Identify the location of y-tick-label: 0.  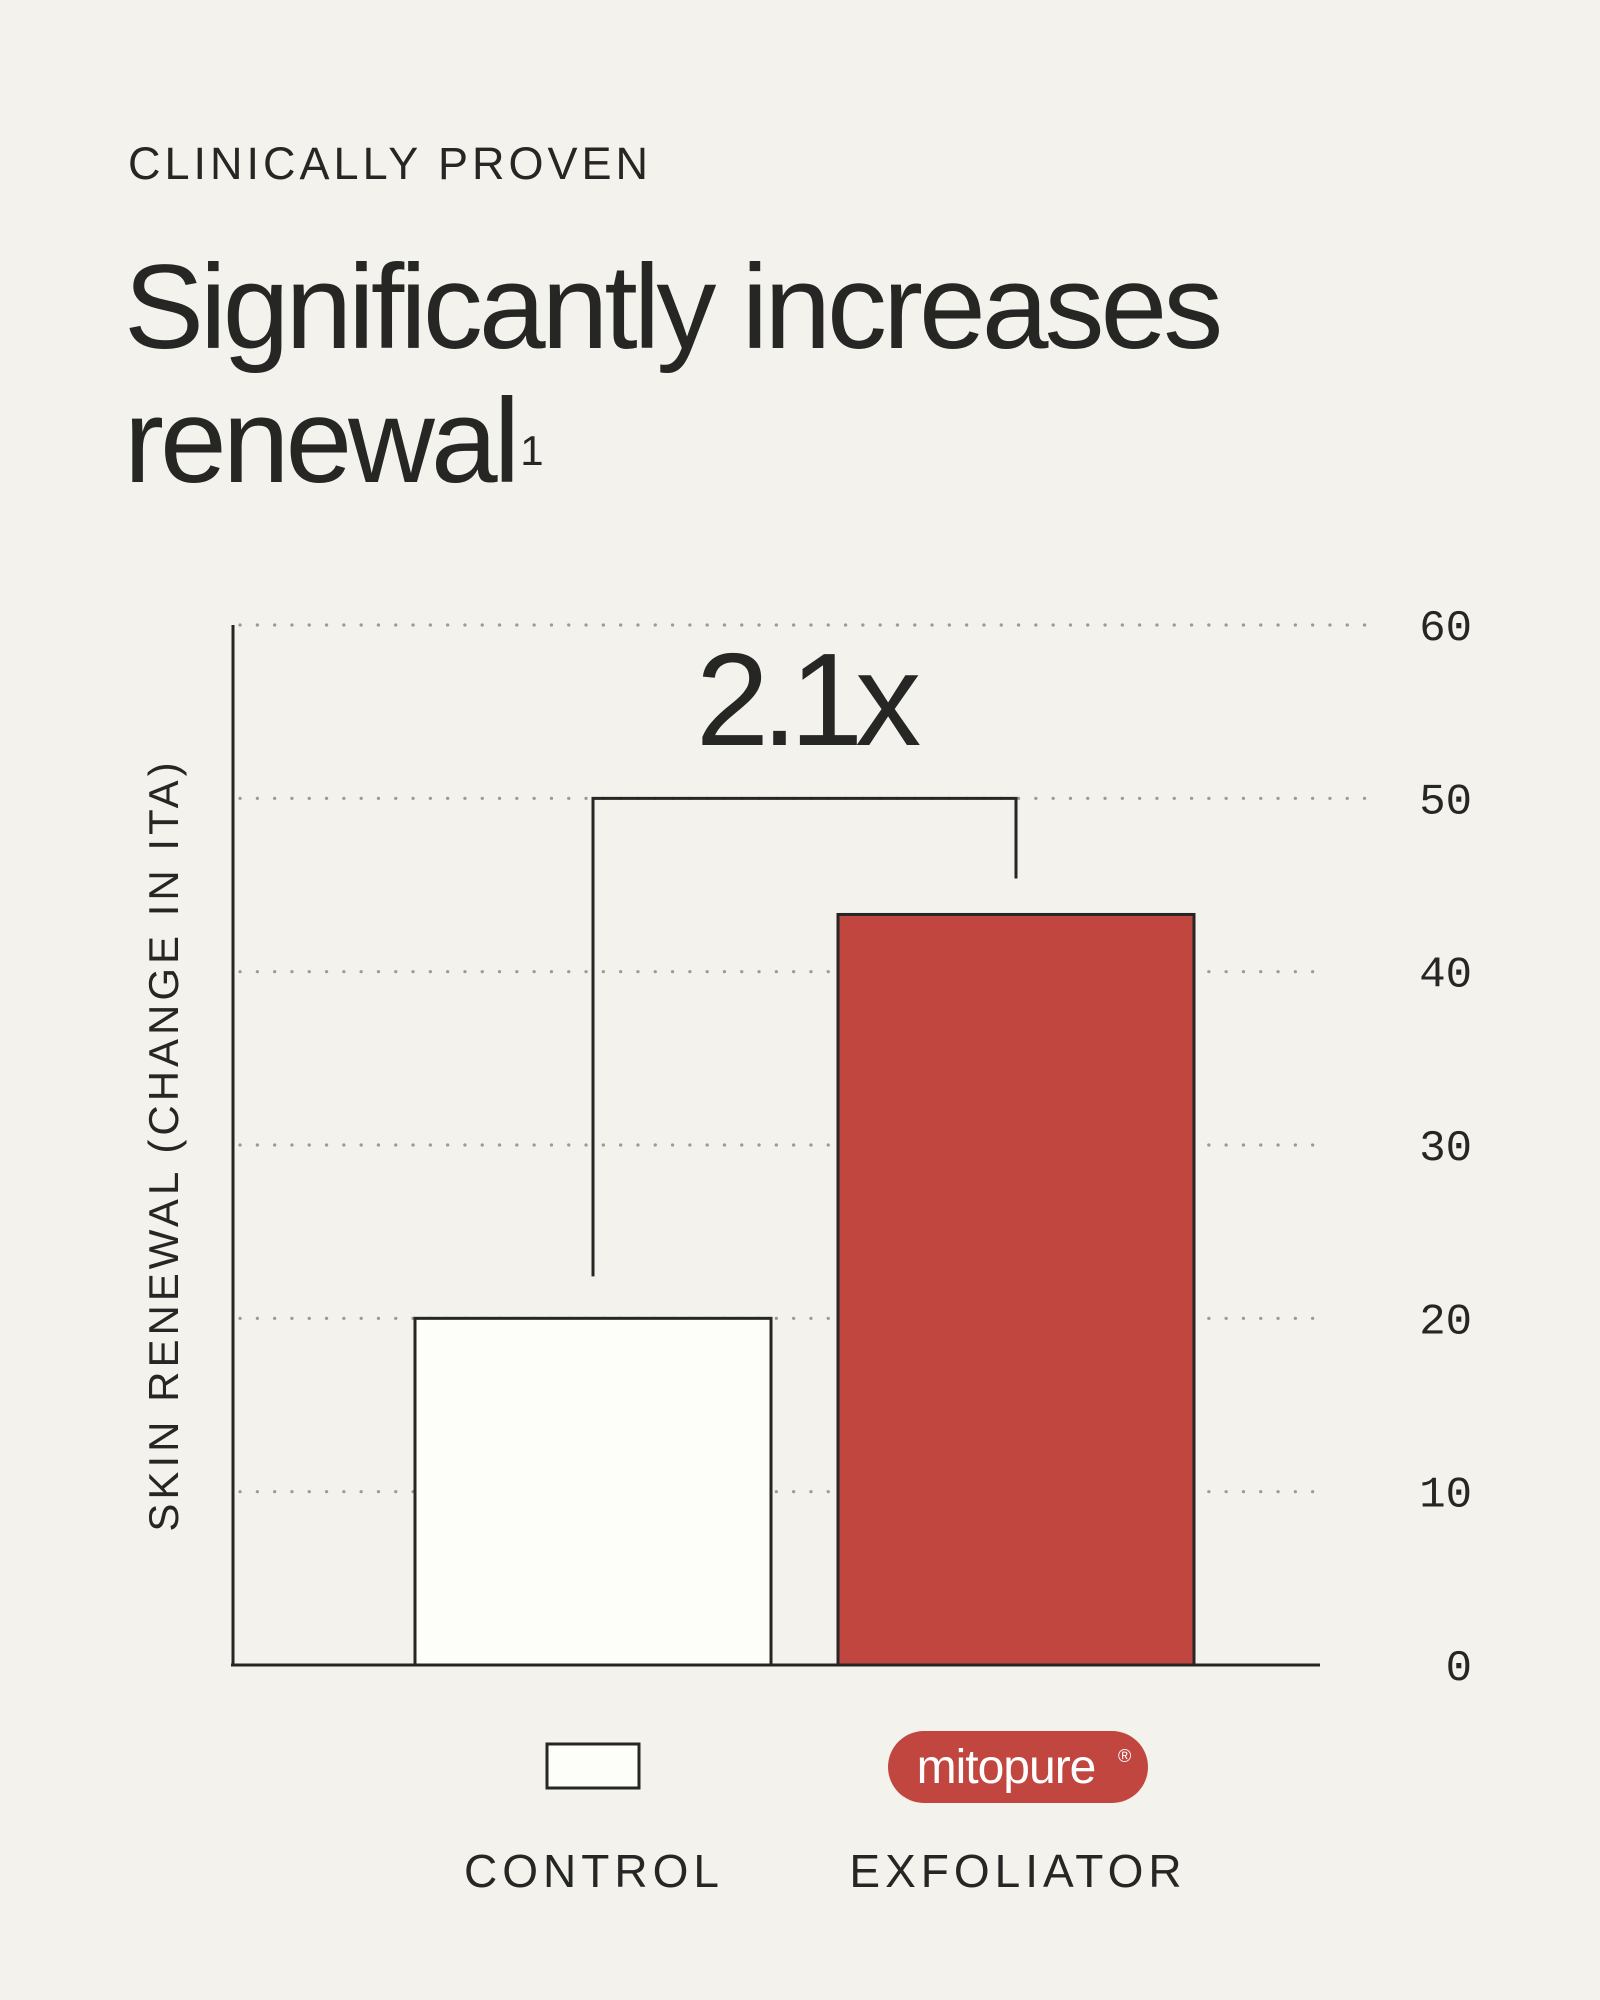
(1459, 1669).